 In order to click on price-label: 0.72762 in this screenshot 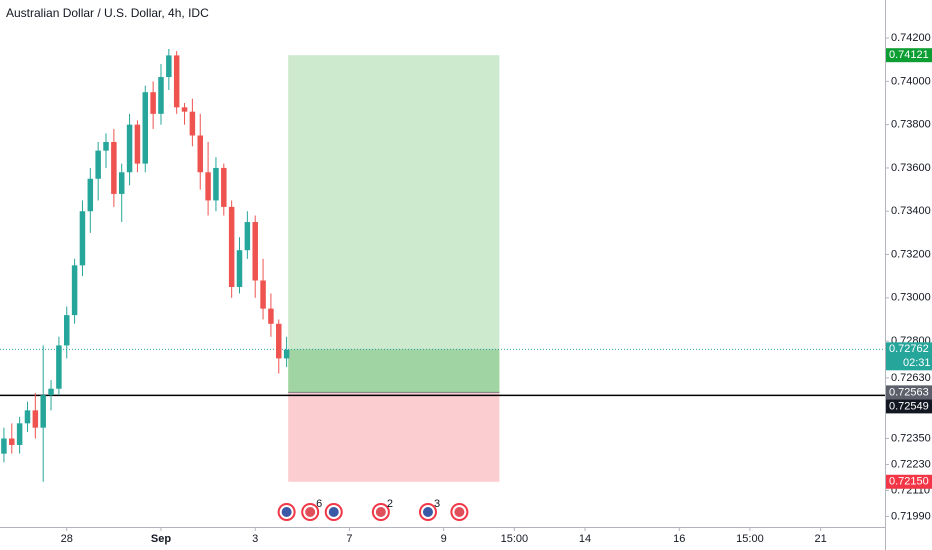, I will do `click(909, 349)`.